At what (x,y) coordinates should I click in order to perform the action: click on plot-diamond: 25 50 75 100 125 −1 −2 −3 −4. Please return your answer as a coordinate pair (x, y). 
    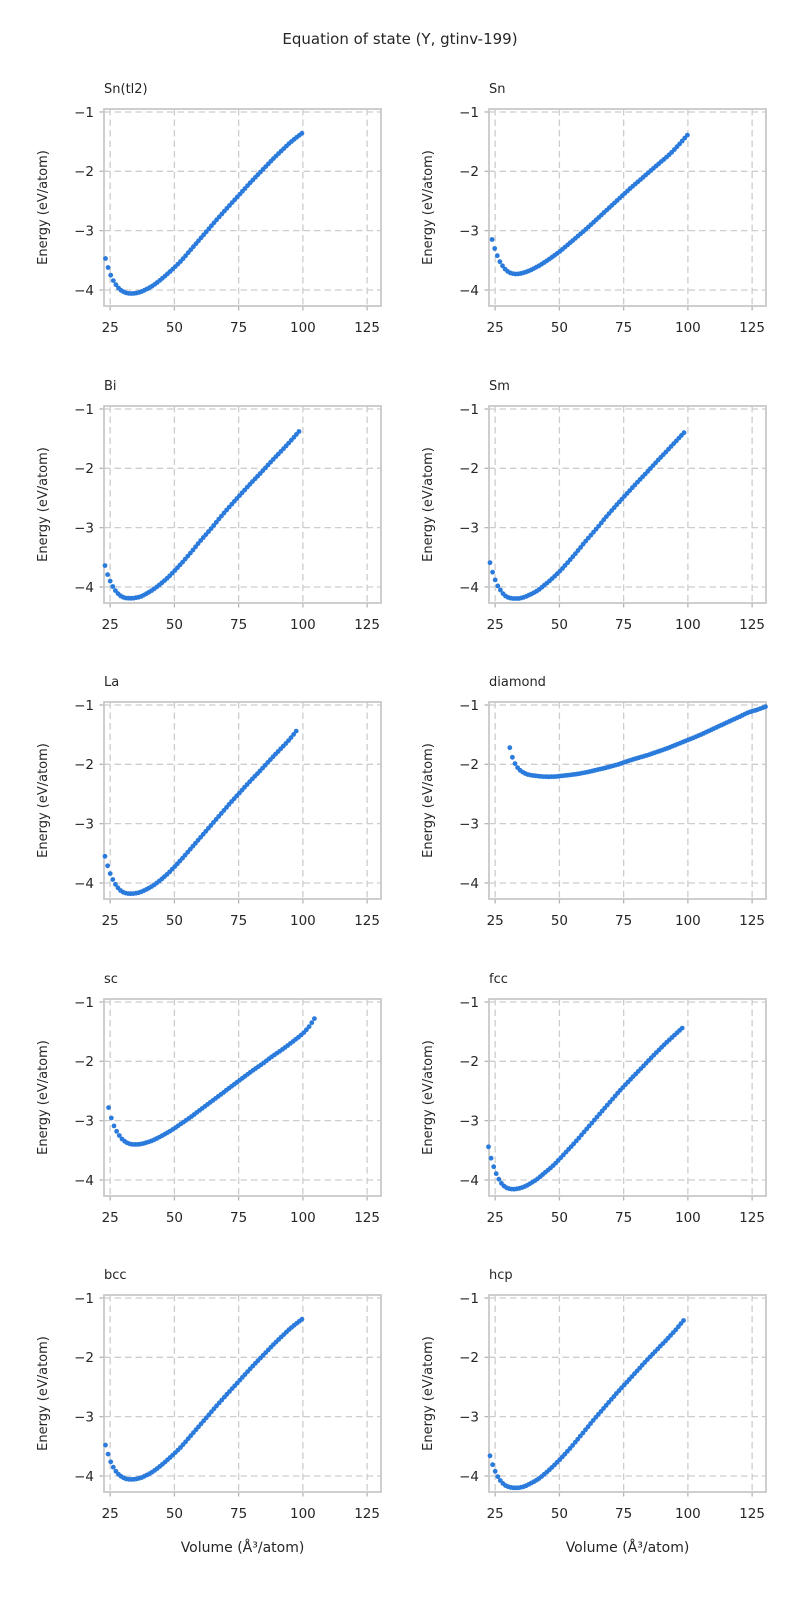
    Looking at the image, I should click on (613, 813).